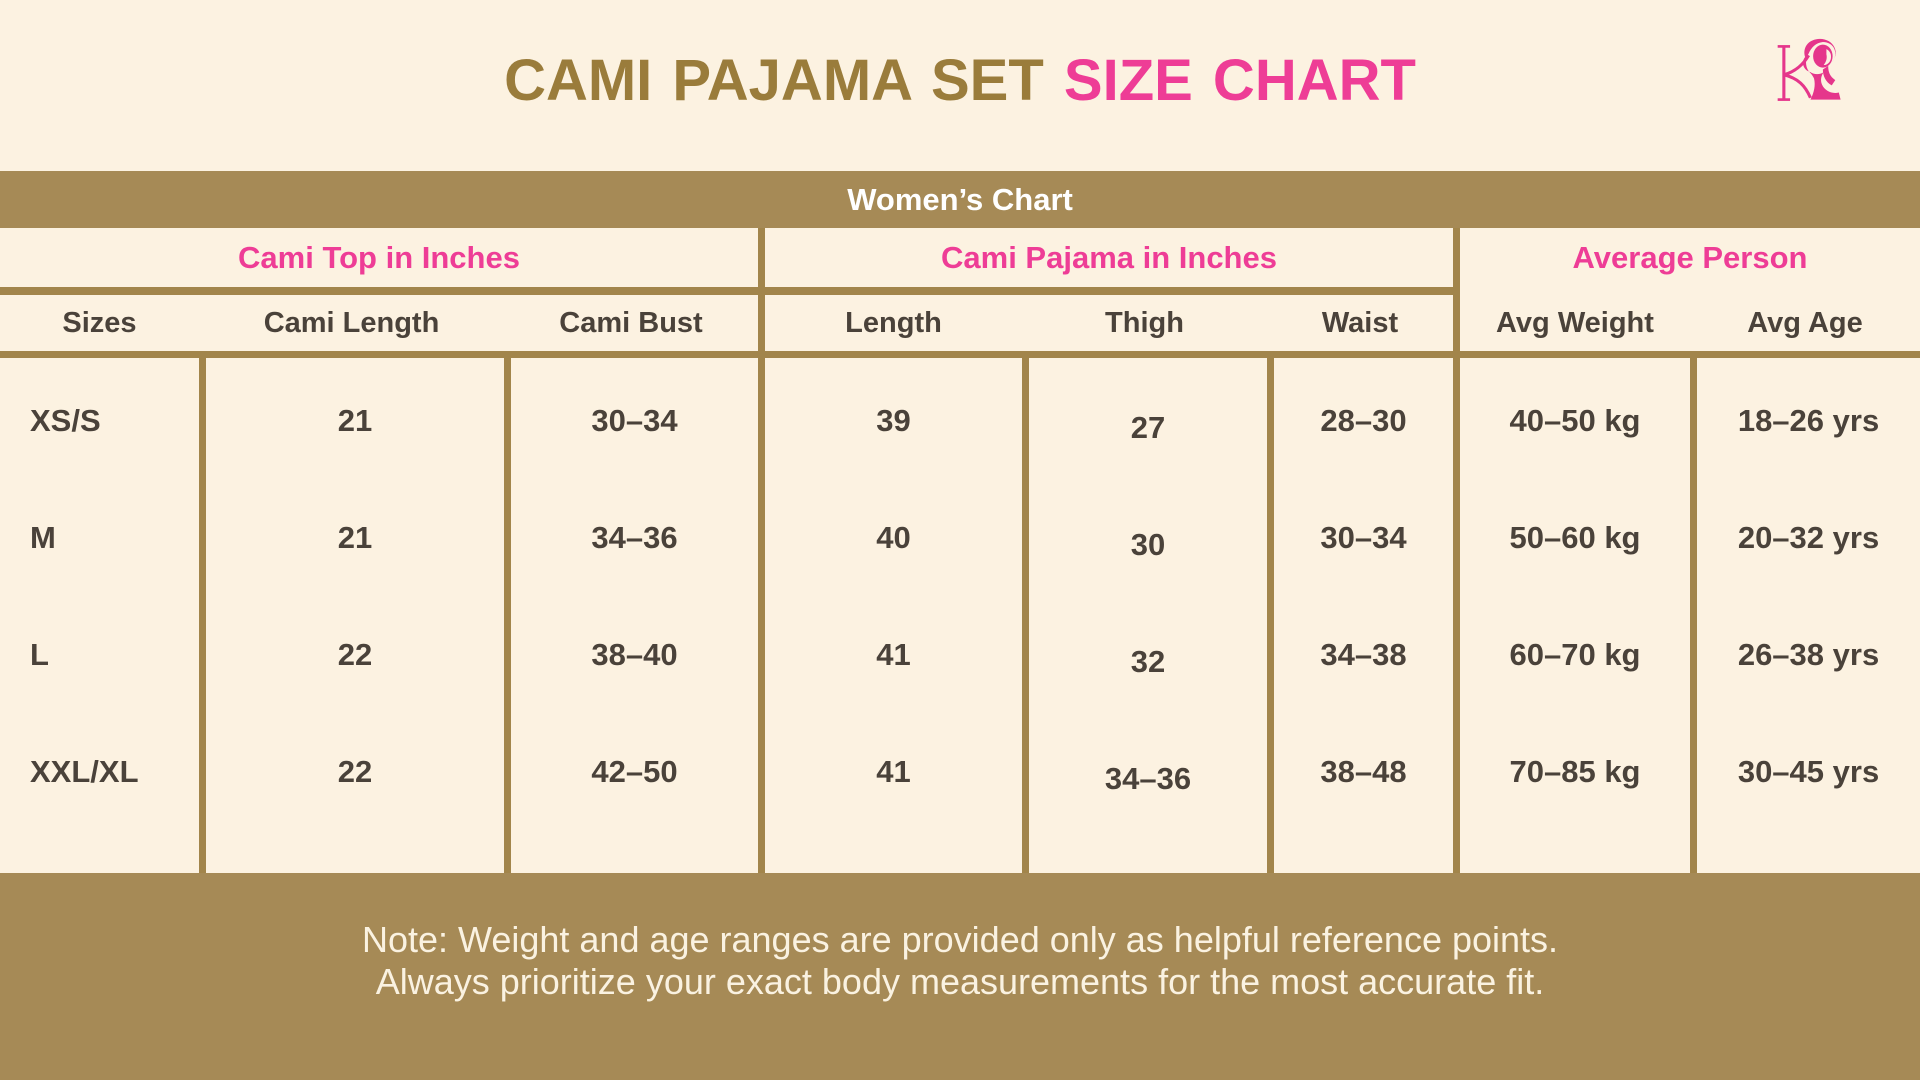  I want to click on cell-thigh: 27, so click(1144, 416).